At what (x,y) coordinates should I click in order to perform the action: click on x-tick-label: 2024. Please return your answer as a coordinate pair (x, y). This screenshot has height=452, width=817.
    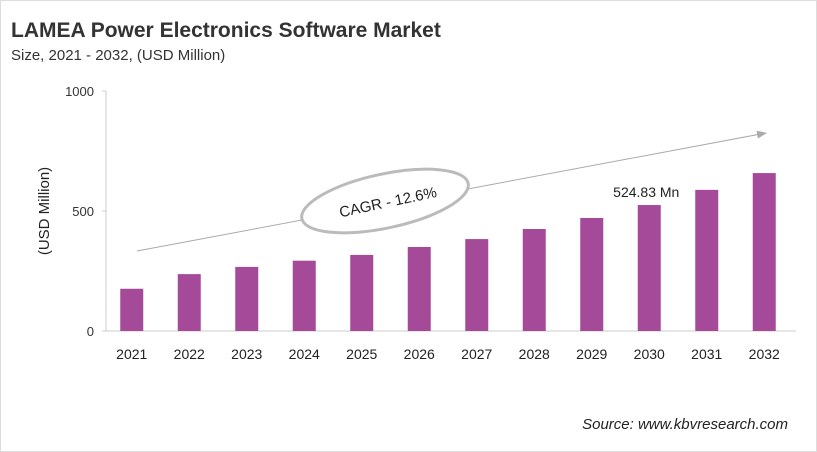
    Looking at the image, I should click on (304, 354).